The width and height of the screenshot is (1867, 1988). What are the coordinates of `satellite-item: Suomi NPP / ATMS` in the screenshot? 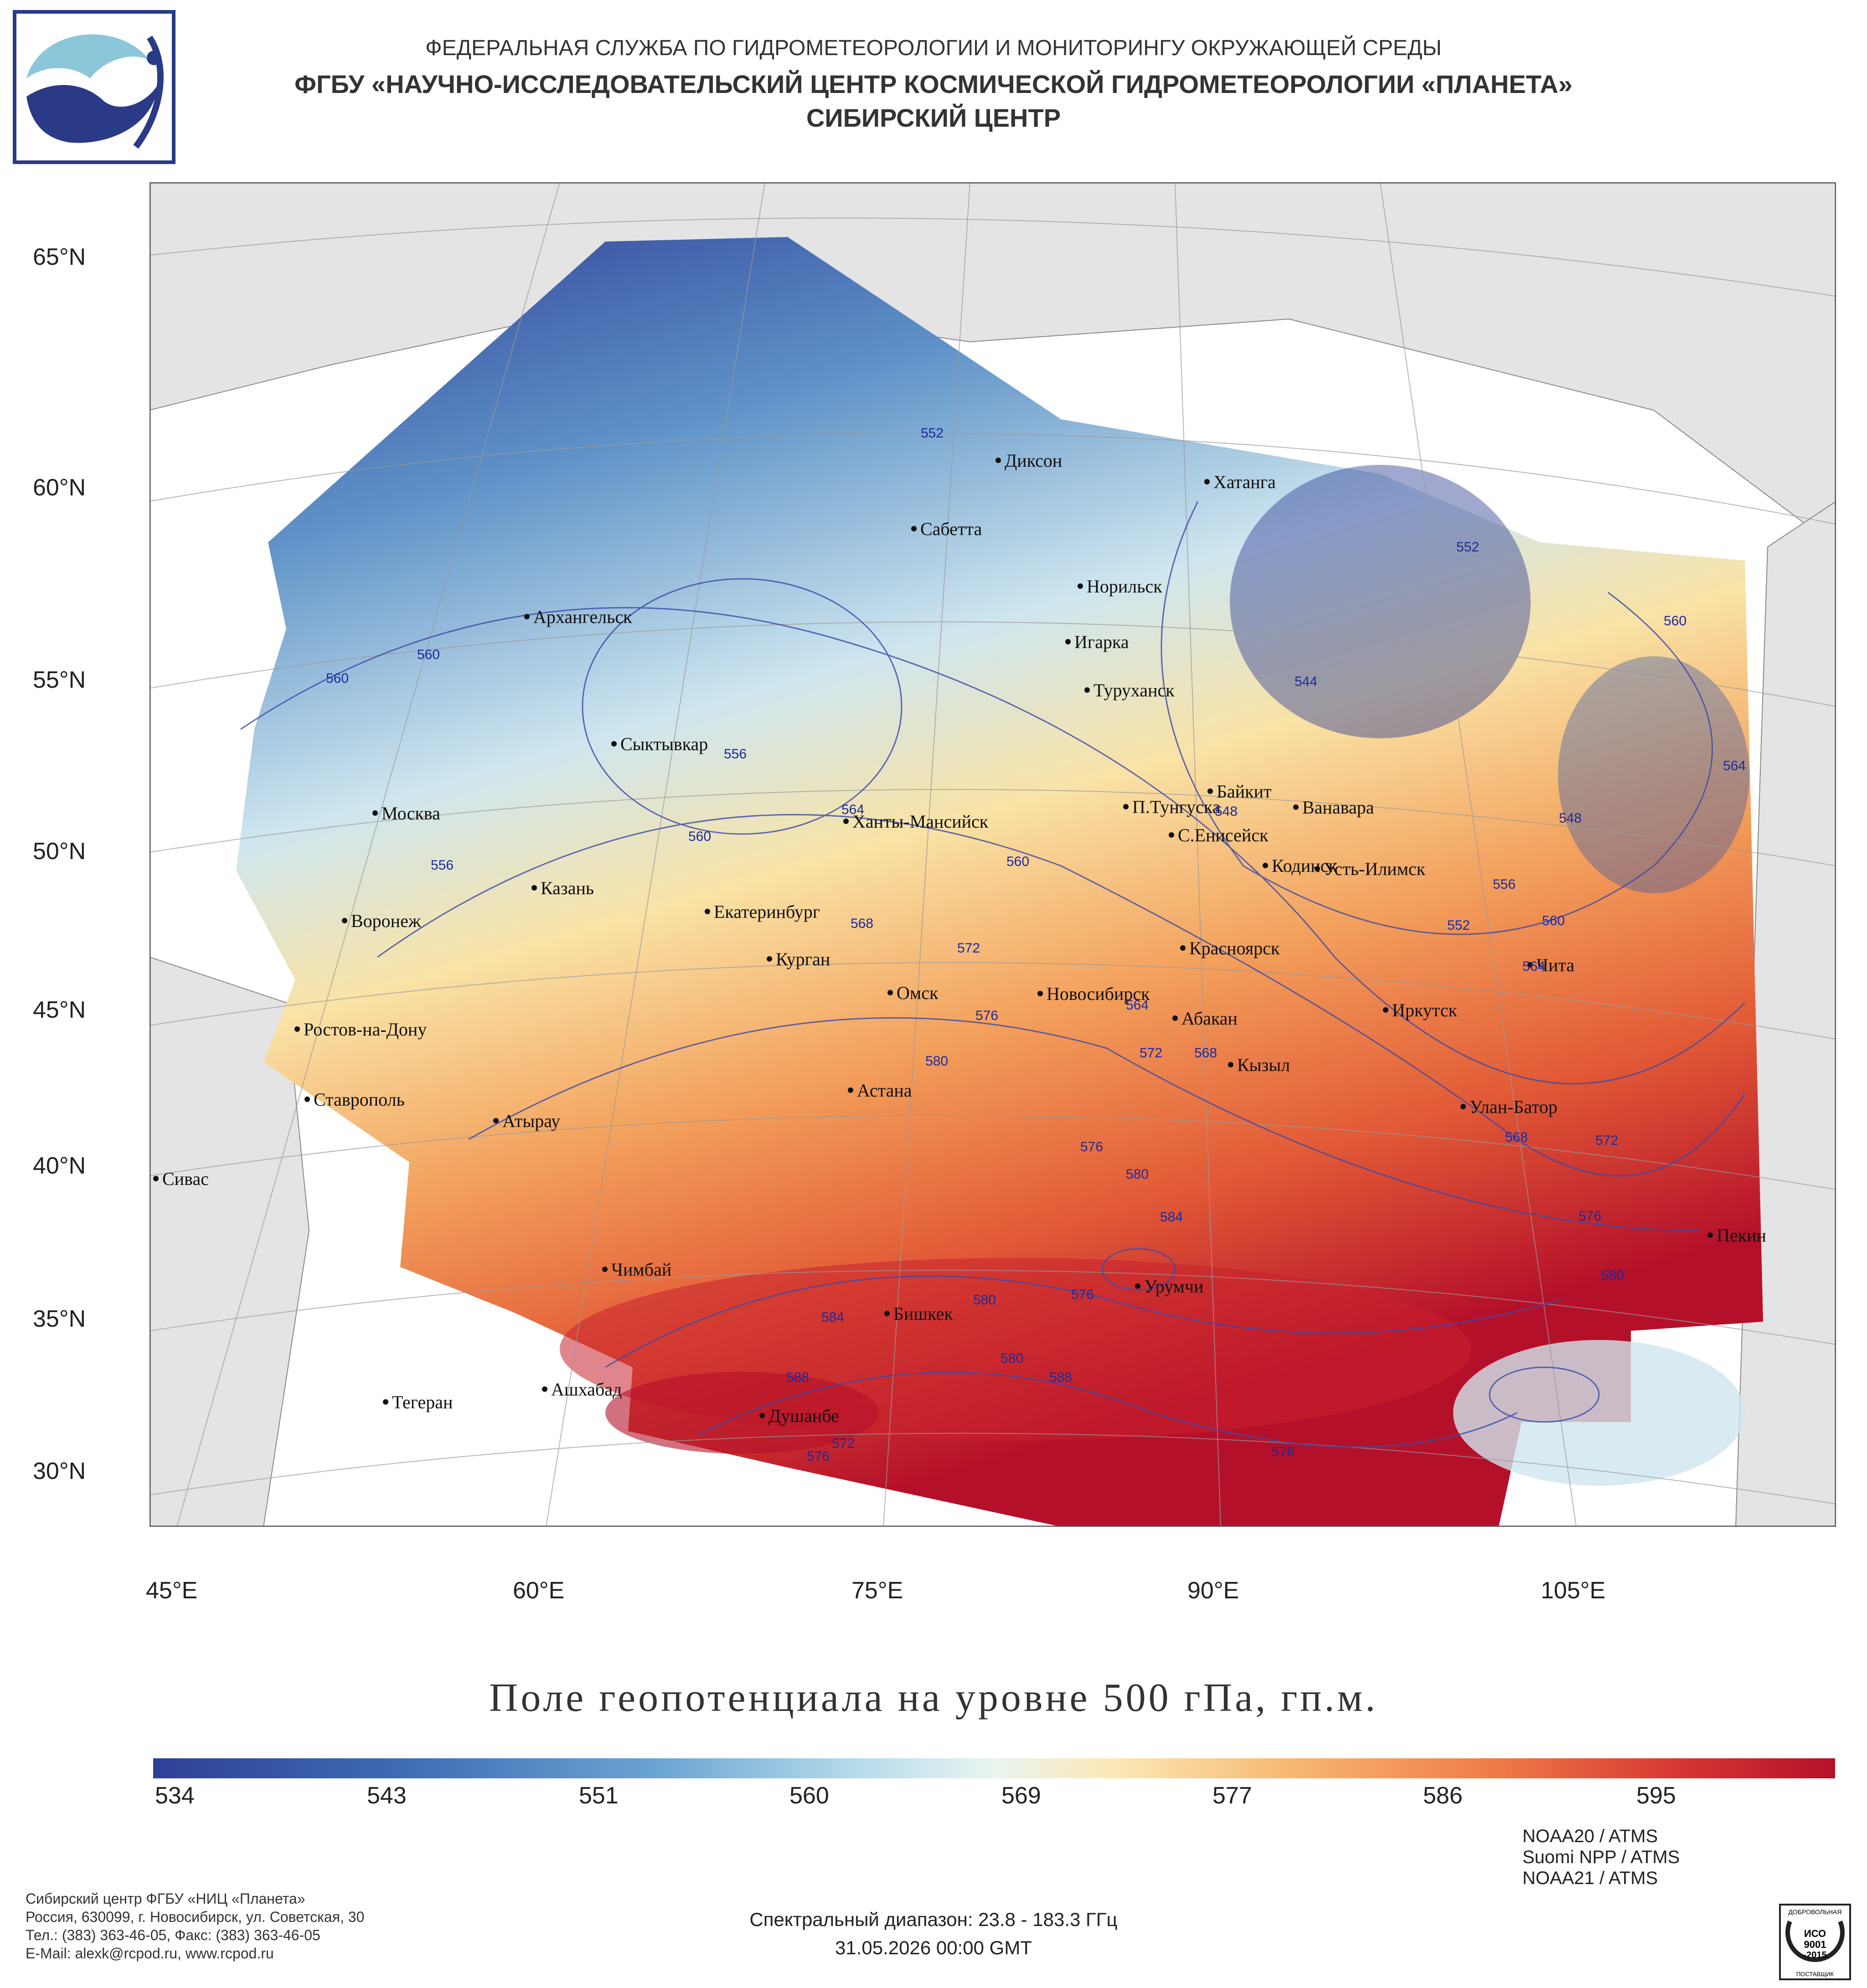 It's located at (1601, 1857).